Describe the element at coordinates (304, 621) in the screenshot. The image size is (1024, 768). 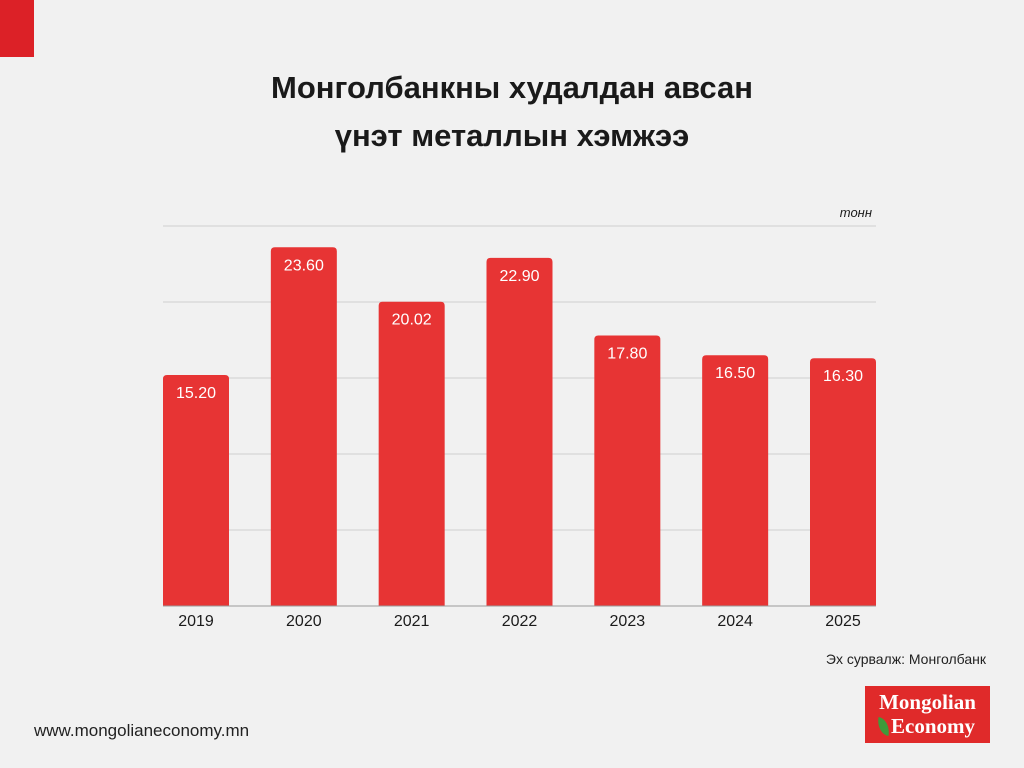
I see `x-tick-2020: 2020` at that location.